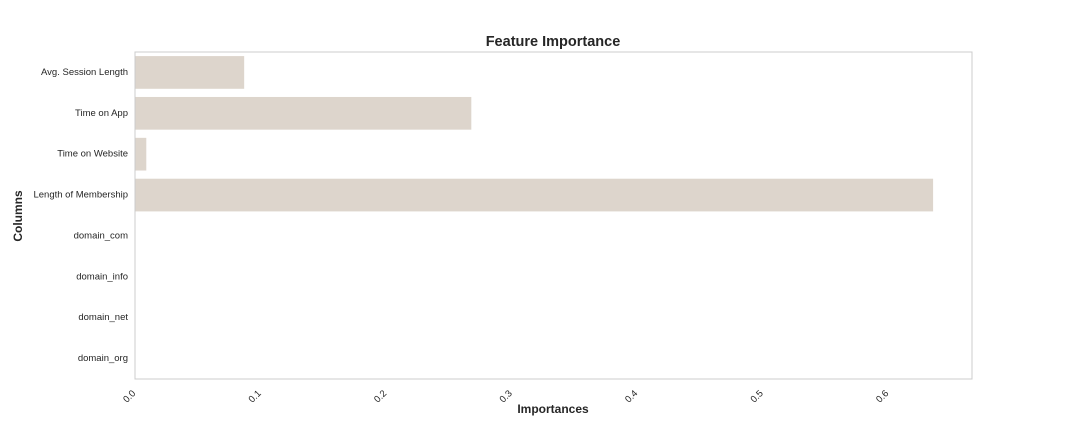 The height and width of the screenshot is (432, 1080). Describe the element at coordinates (102, 276) in the screenshot. I see `y-tick-label: domain_info` at that location.